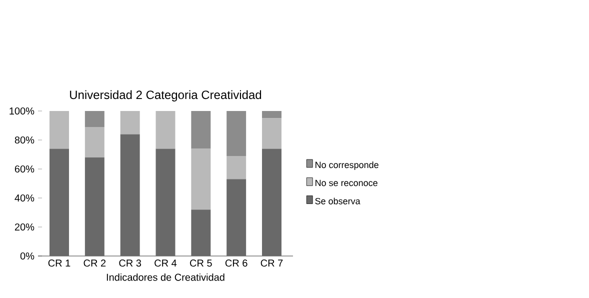 The height and width of the screenshot is (298, 589). What do you see at coordinates (59, 263) in the screenshot?
I see `x-tick-label: CR 1` at bounding box center [59, 263].